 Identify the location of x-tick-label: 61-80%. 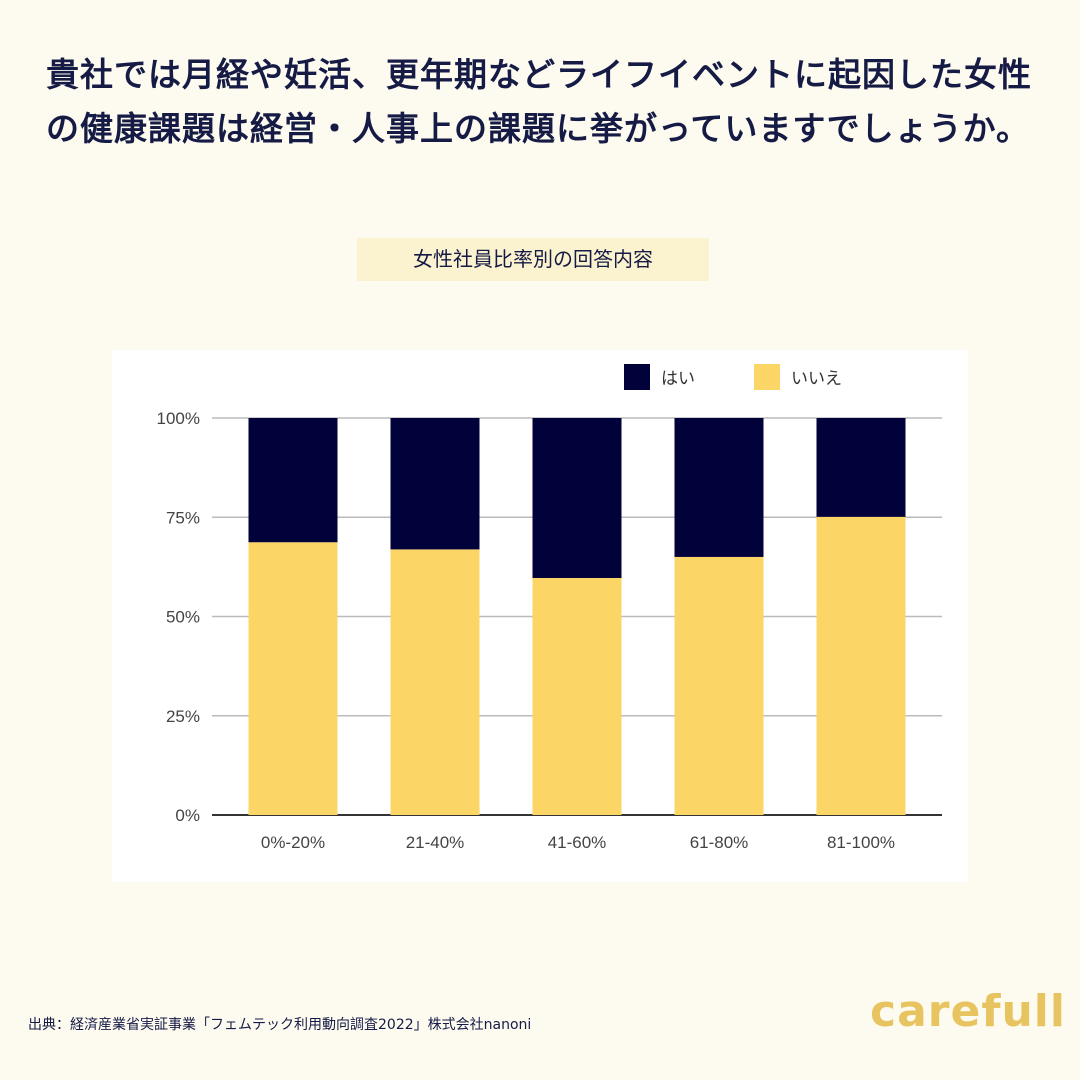
(719, 842).